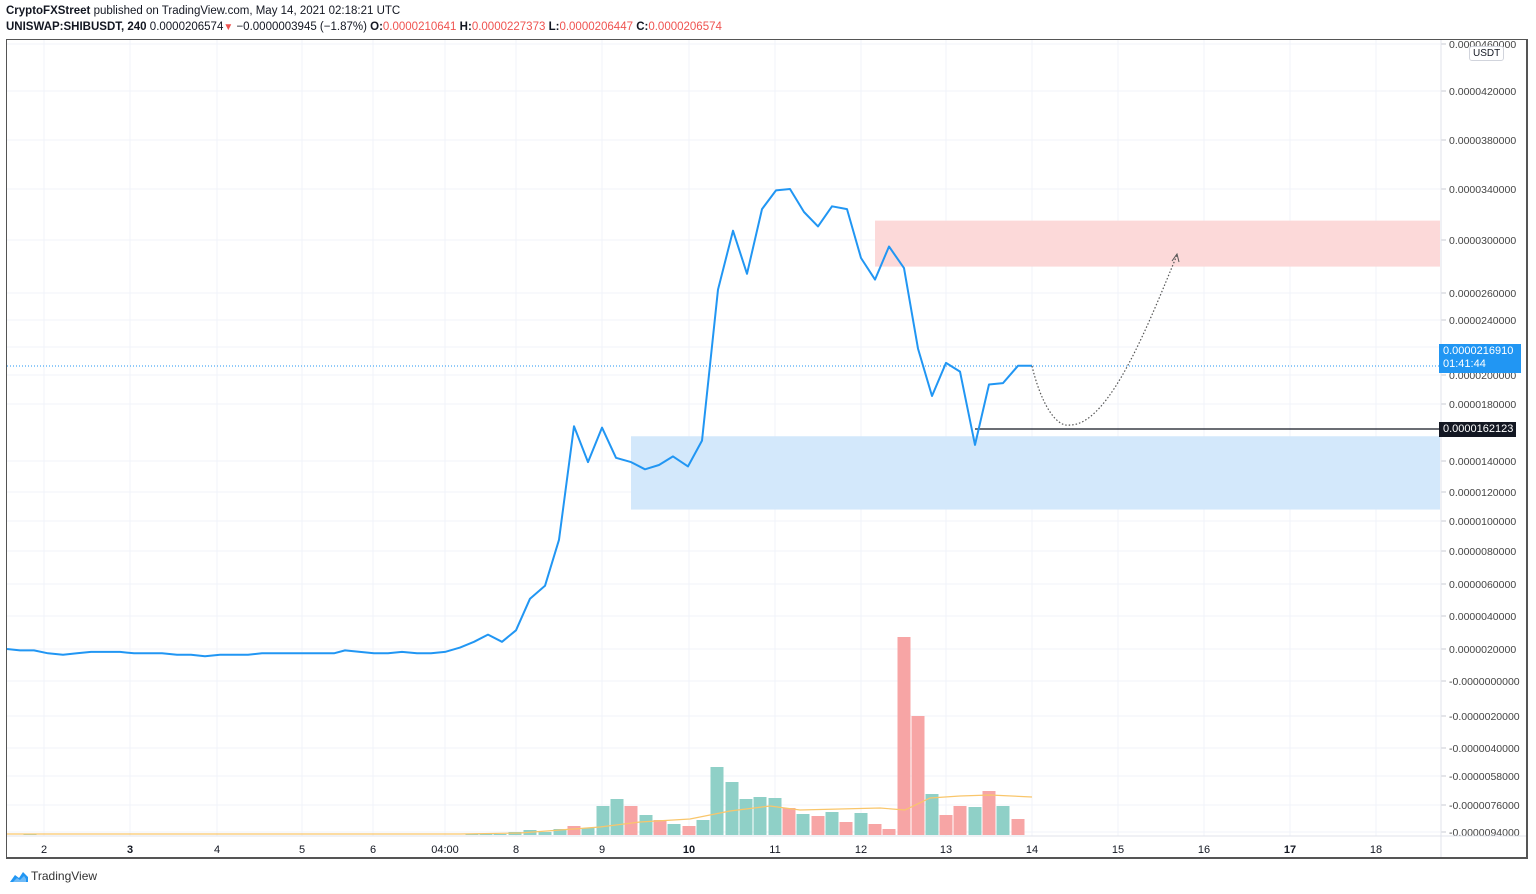 The height and width of the screenshot is (894, 1536). Describe the element at coordinates (1104, 340) in the screenshot. I see `projection-arrow` at that location.